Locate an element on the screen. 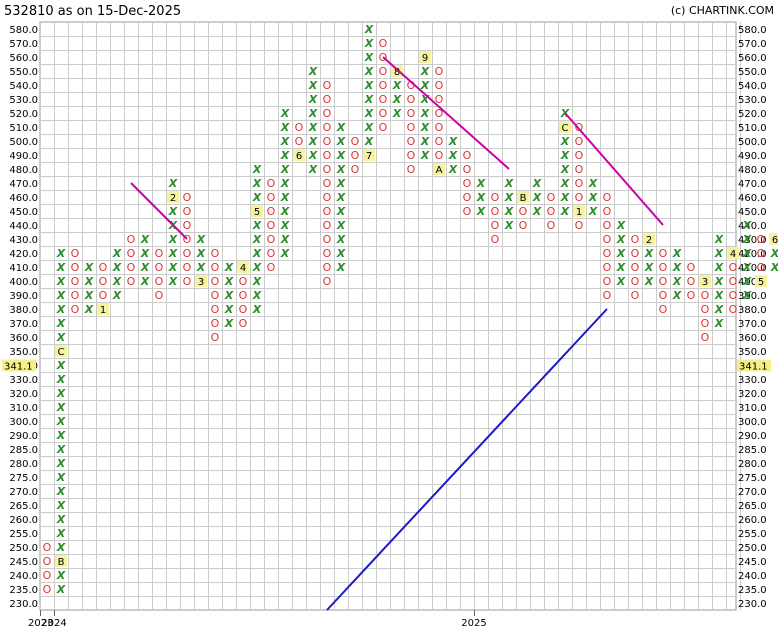 This screenshot has height=638, width=778. month-marker: C is located at coordinates (61, 352).